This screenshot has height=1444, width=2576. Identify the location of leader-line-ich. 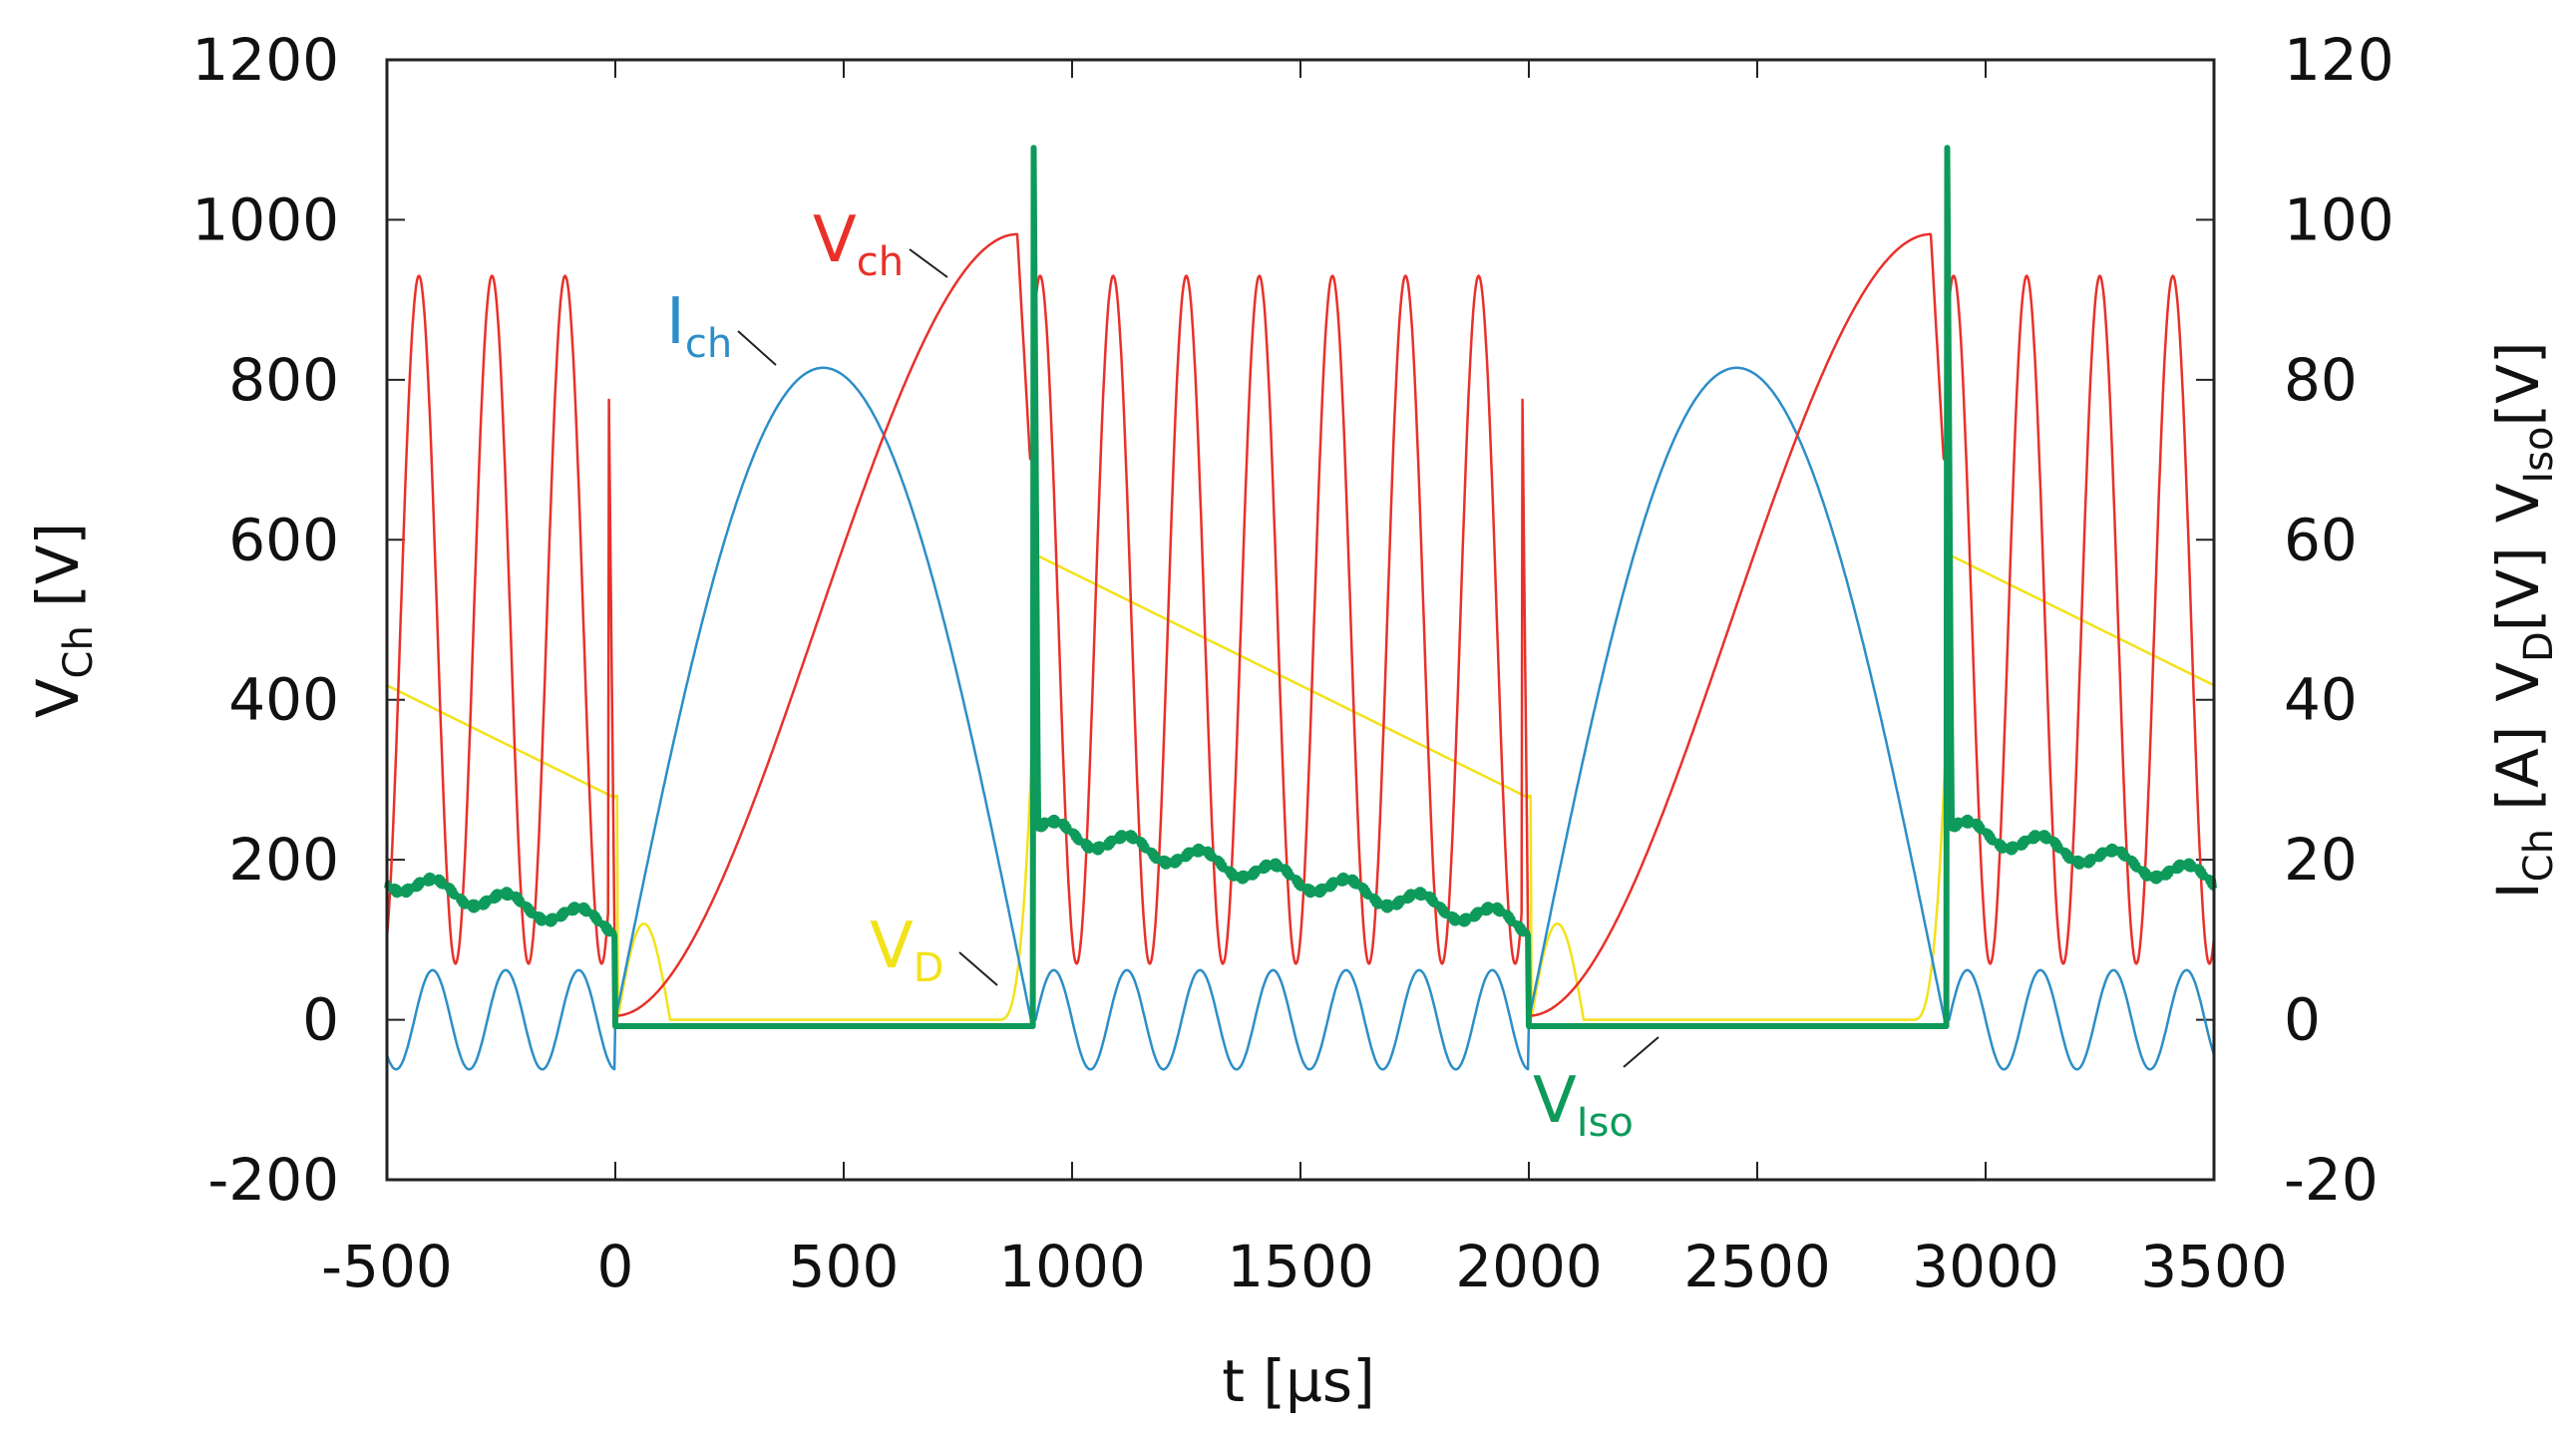
(757, 348).